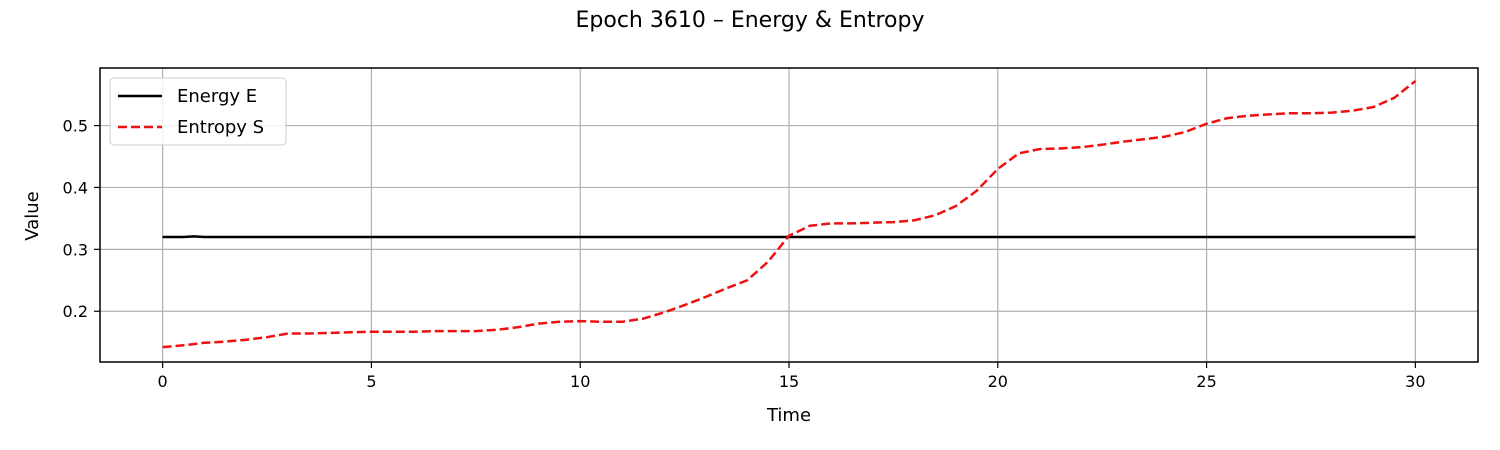 This screenshot has height=450, width=1500. What do you see at coordinates (789, 381) in the screenshot?
I see `x-tick-label: 15` at bounding box center [789, 381].